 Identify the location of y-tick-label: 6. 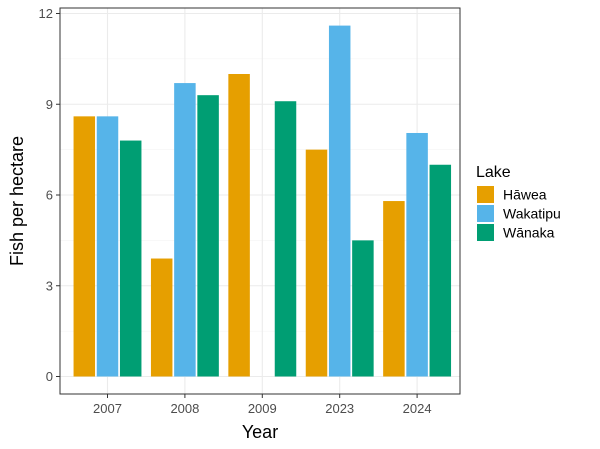
(49, 195).